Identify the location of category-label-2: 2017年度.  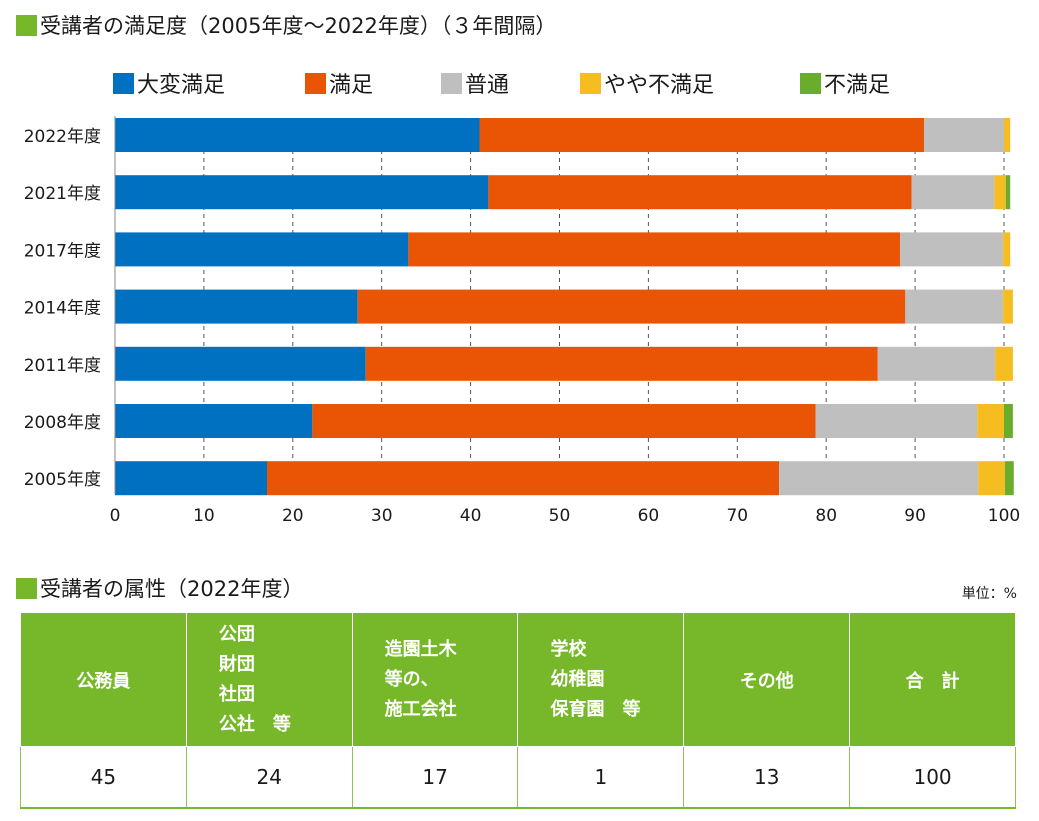
(62, 251).